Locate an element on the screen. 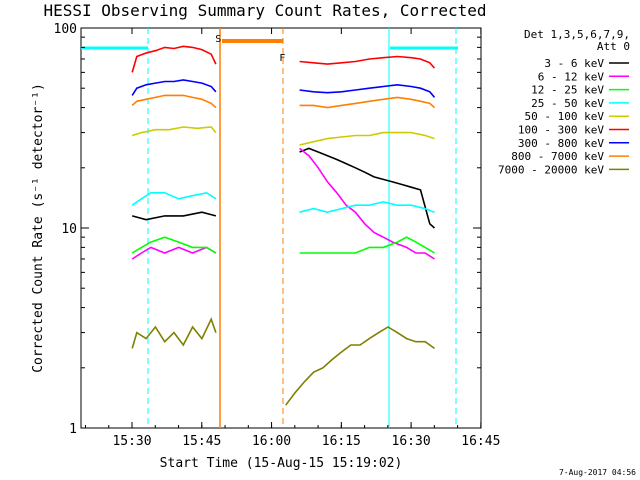 The width and height of the screenshot is (640, 480). y-tick-label-2: 100 is located at coordinates (65, 29).